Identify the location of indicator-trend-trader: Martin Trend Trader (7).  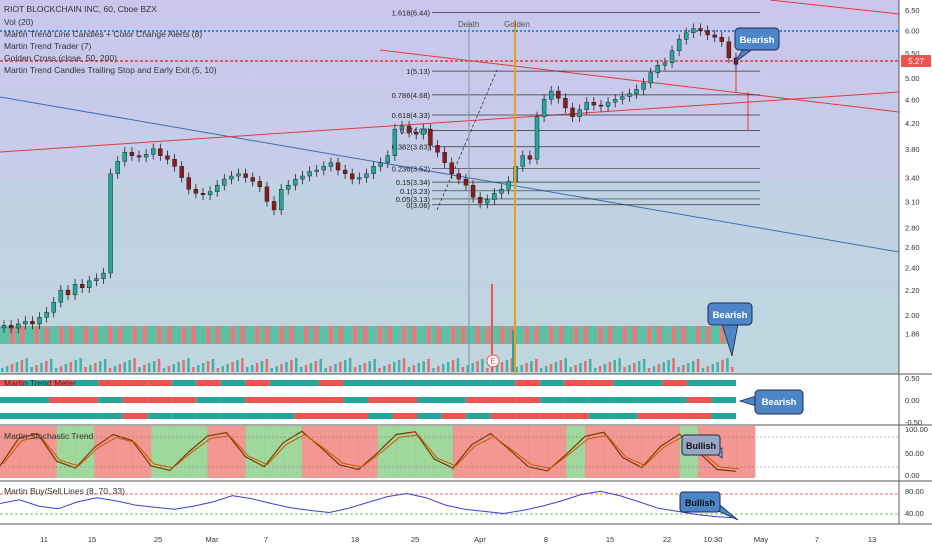
(48, 46).